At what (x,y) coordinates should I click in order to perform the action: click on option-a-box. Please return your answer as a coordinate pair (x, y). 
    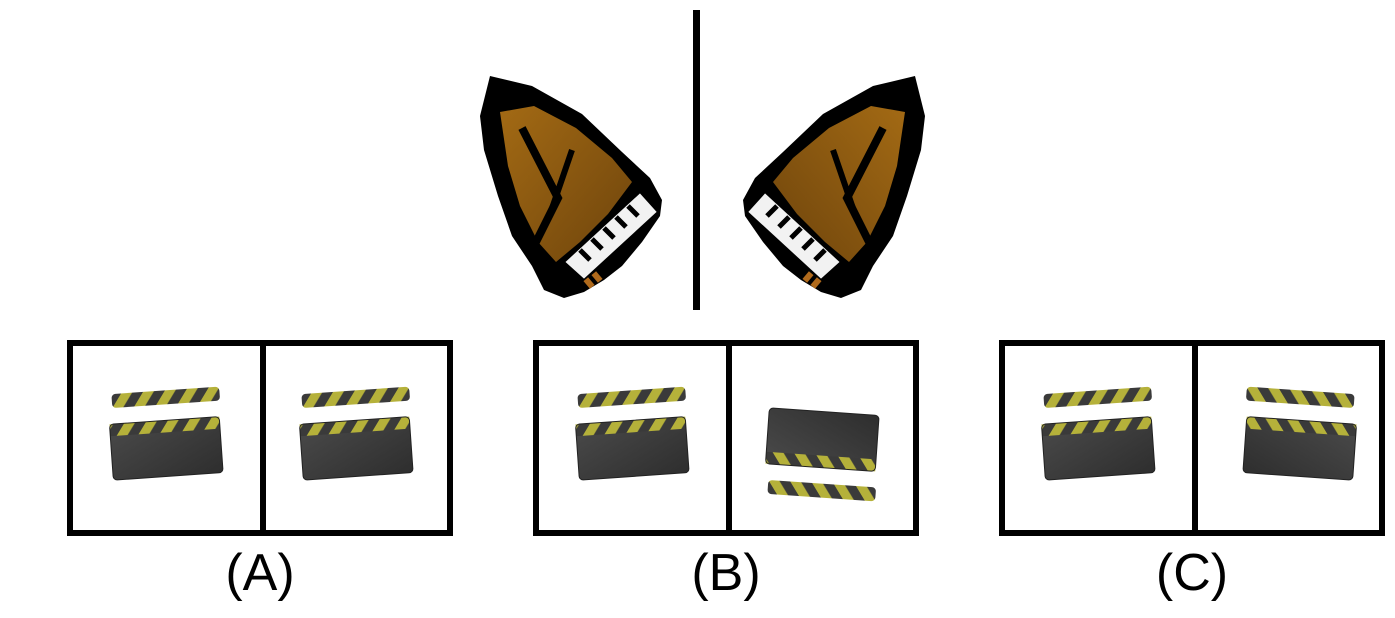
    Looking at the image, I should click on (260, 438).